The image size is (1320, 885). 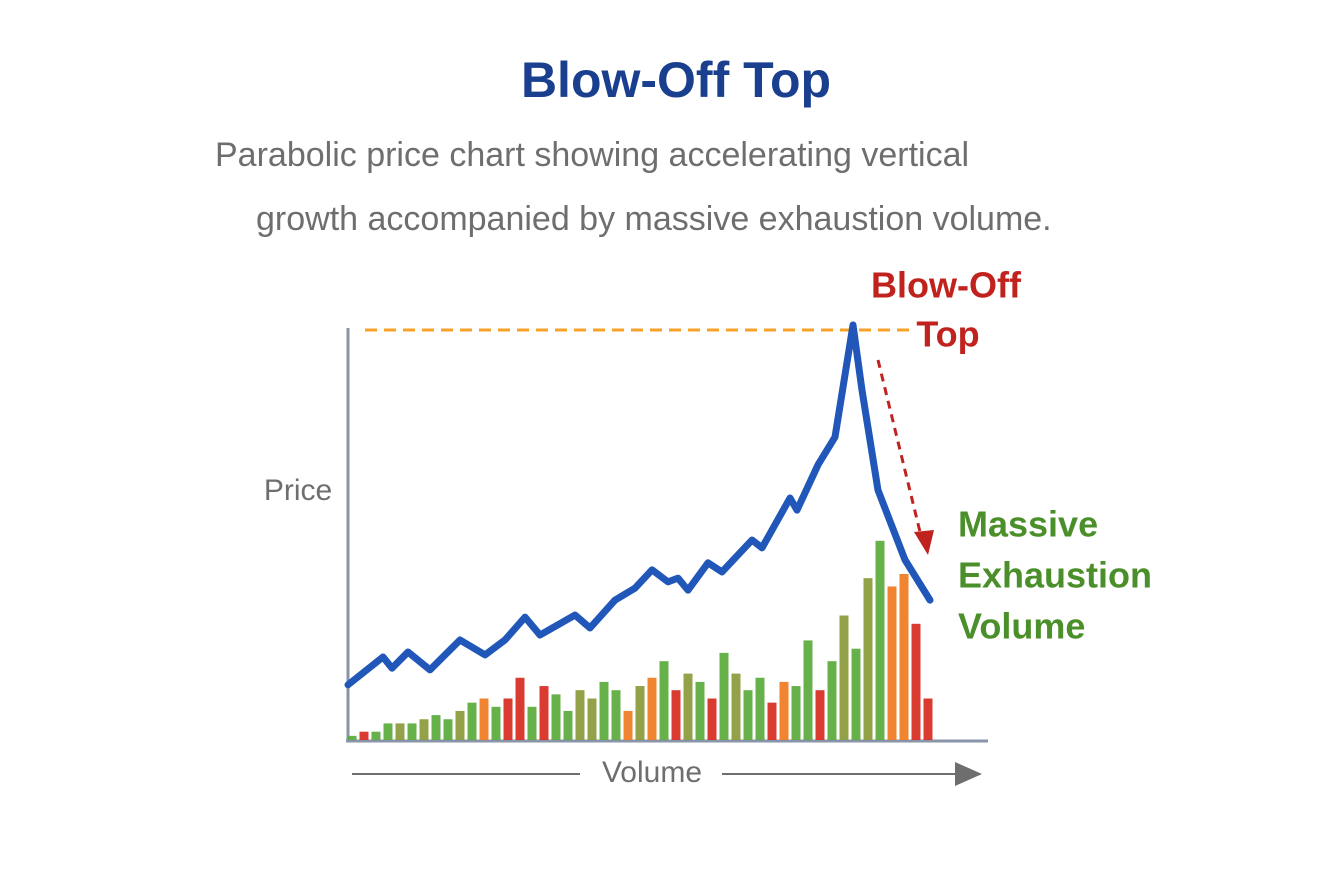 I want to click on y-axis-label: Price, so click(x=298, y=490).